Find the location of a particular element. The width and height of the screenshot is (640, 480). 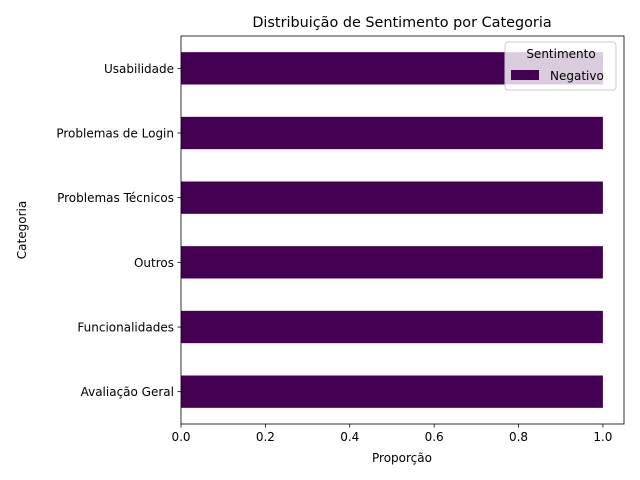

bar-problemas-de-login-negativo is located at coordinates (392, 133).